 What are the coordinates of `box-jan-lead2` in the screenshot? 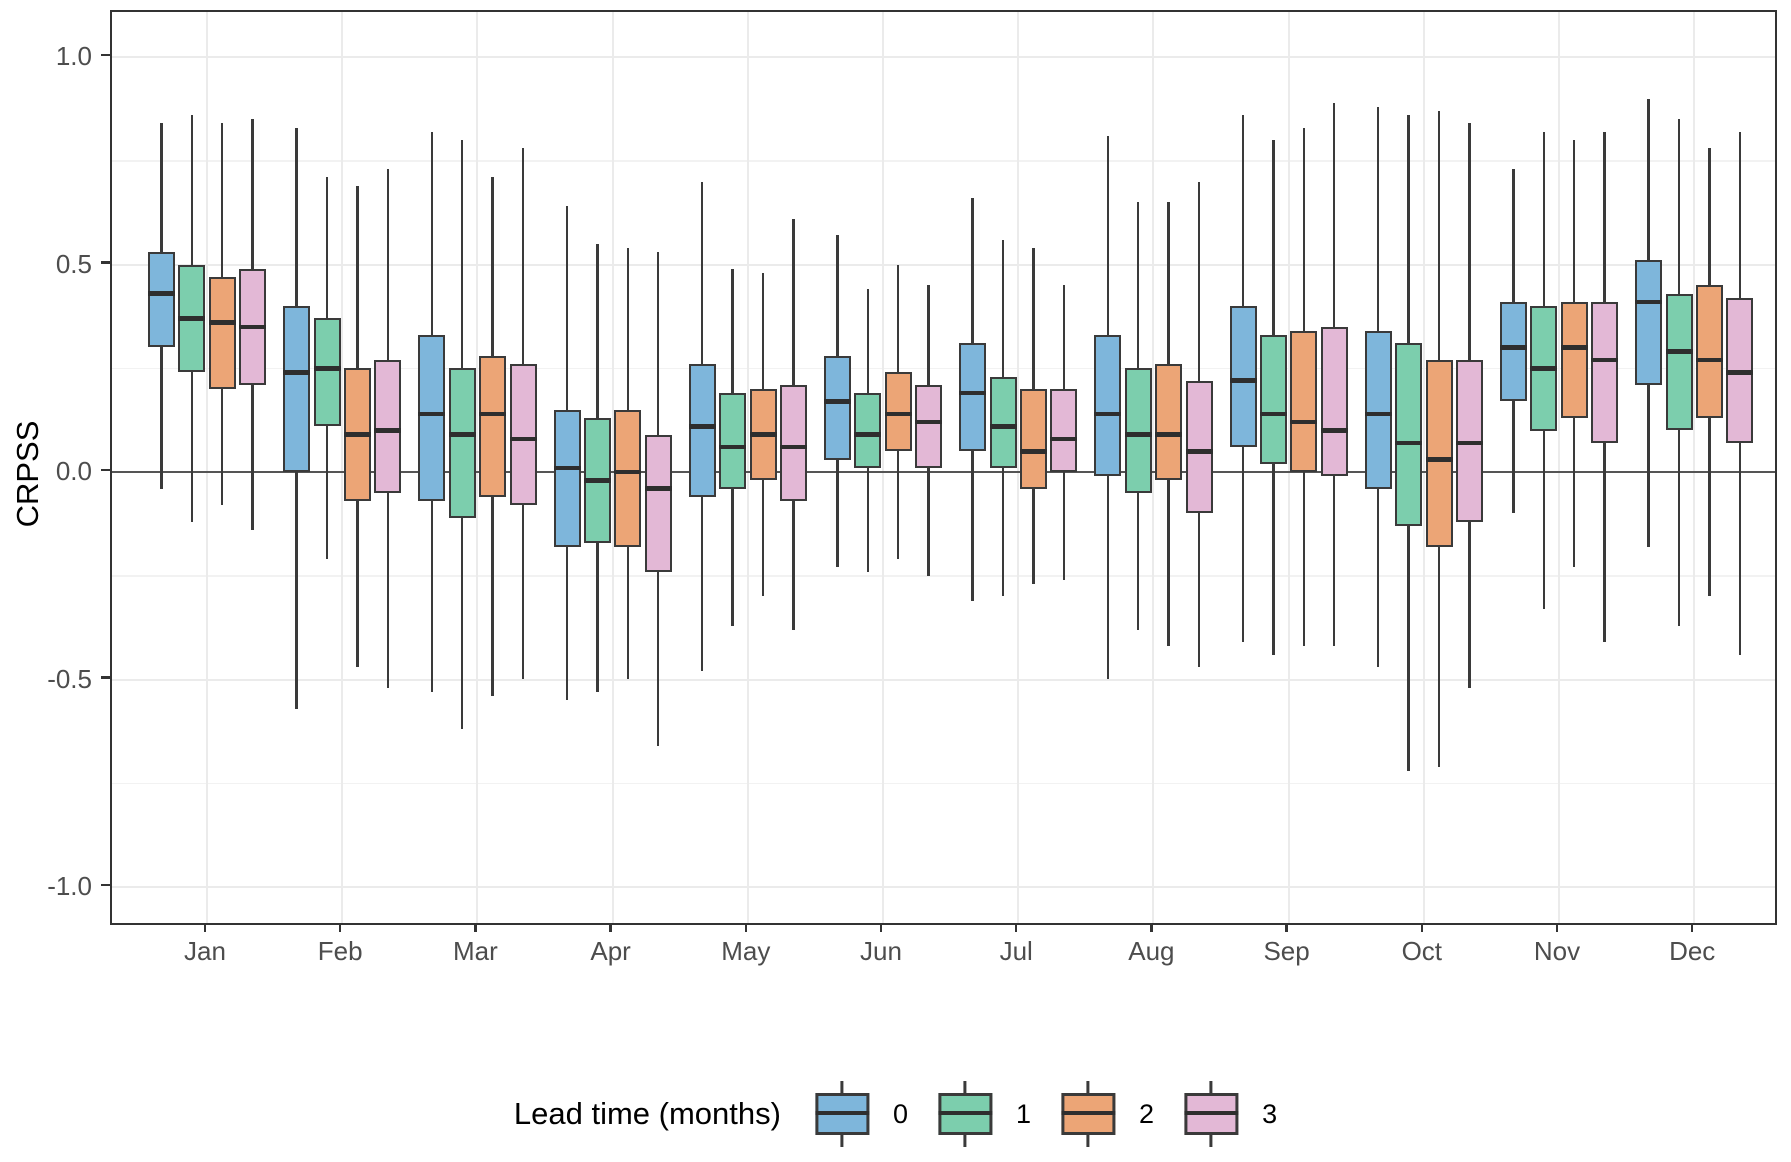 It's located at (222, 332).